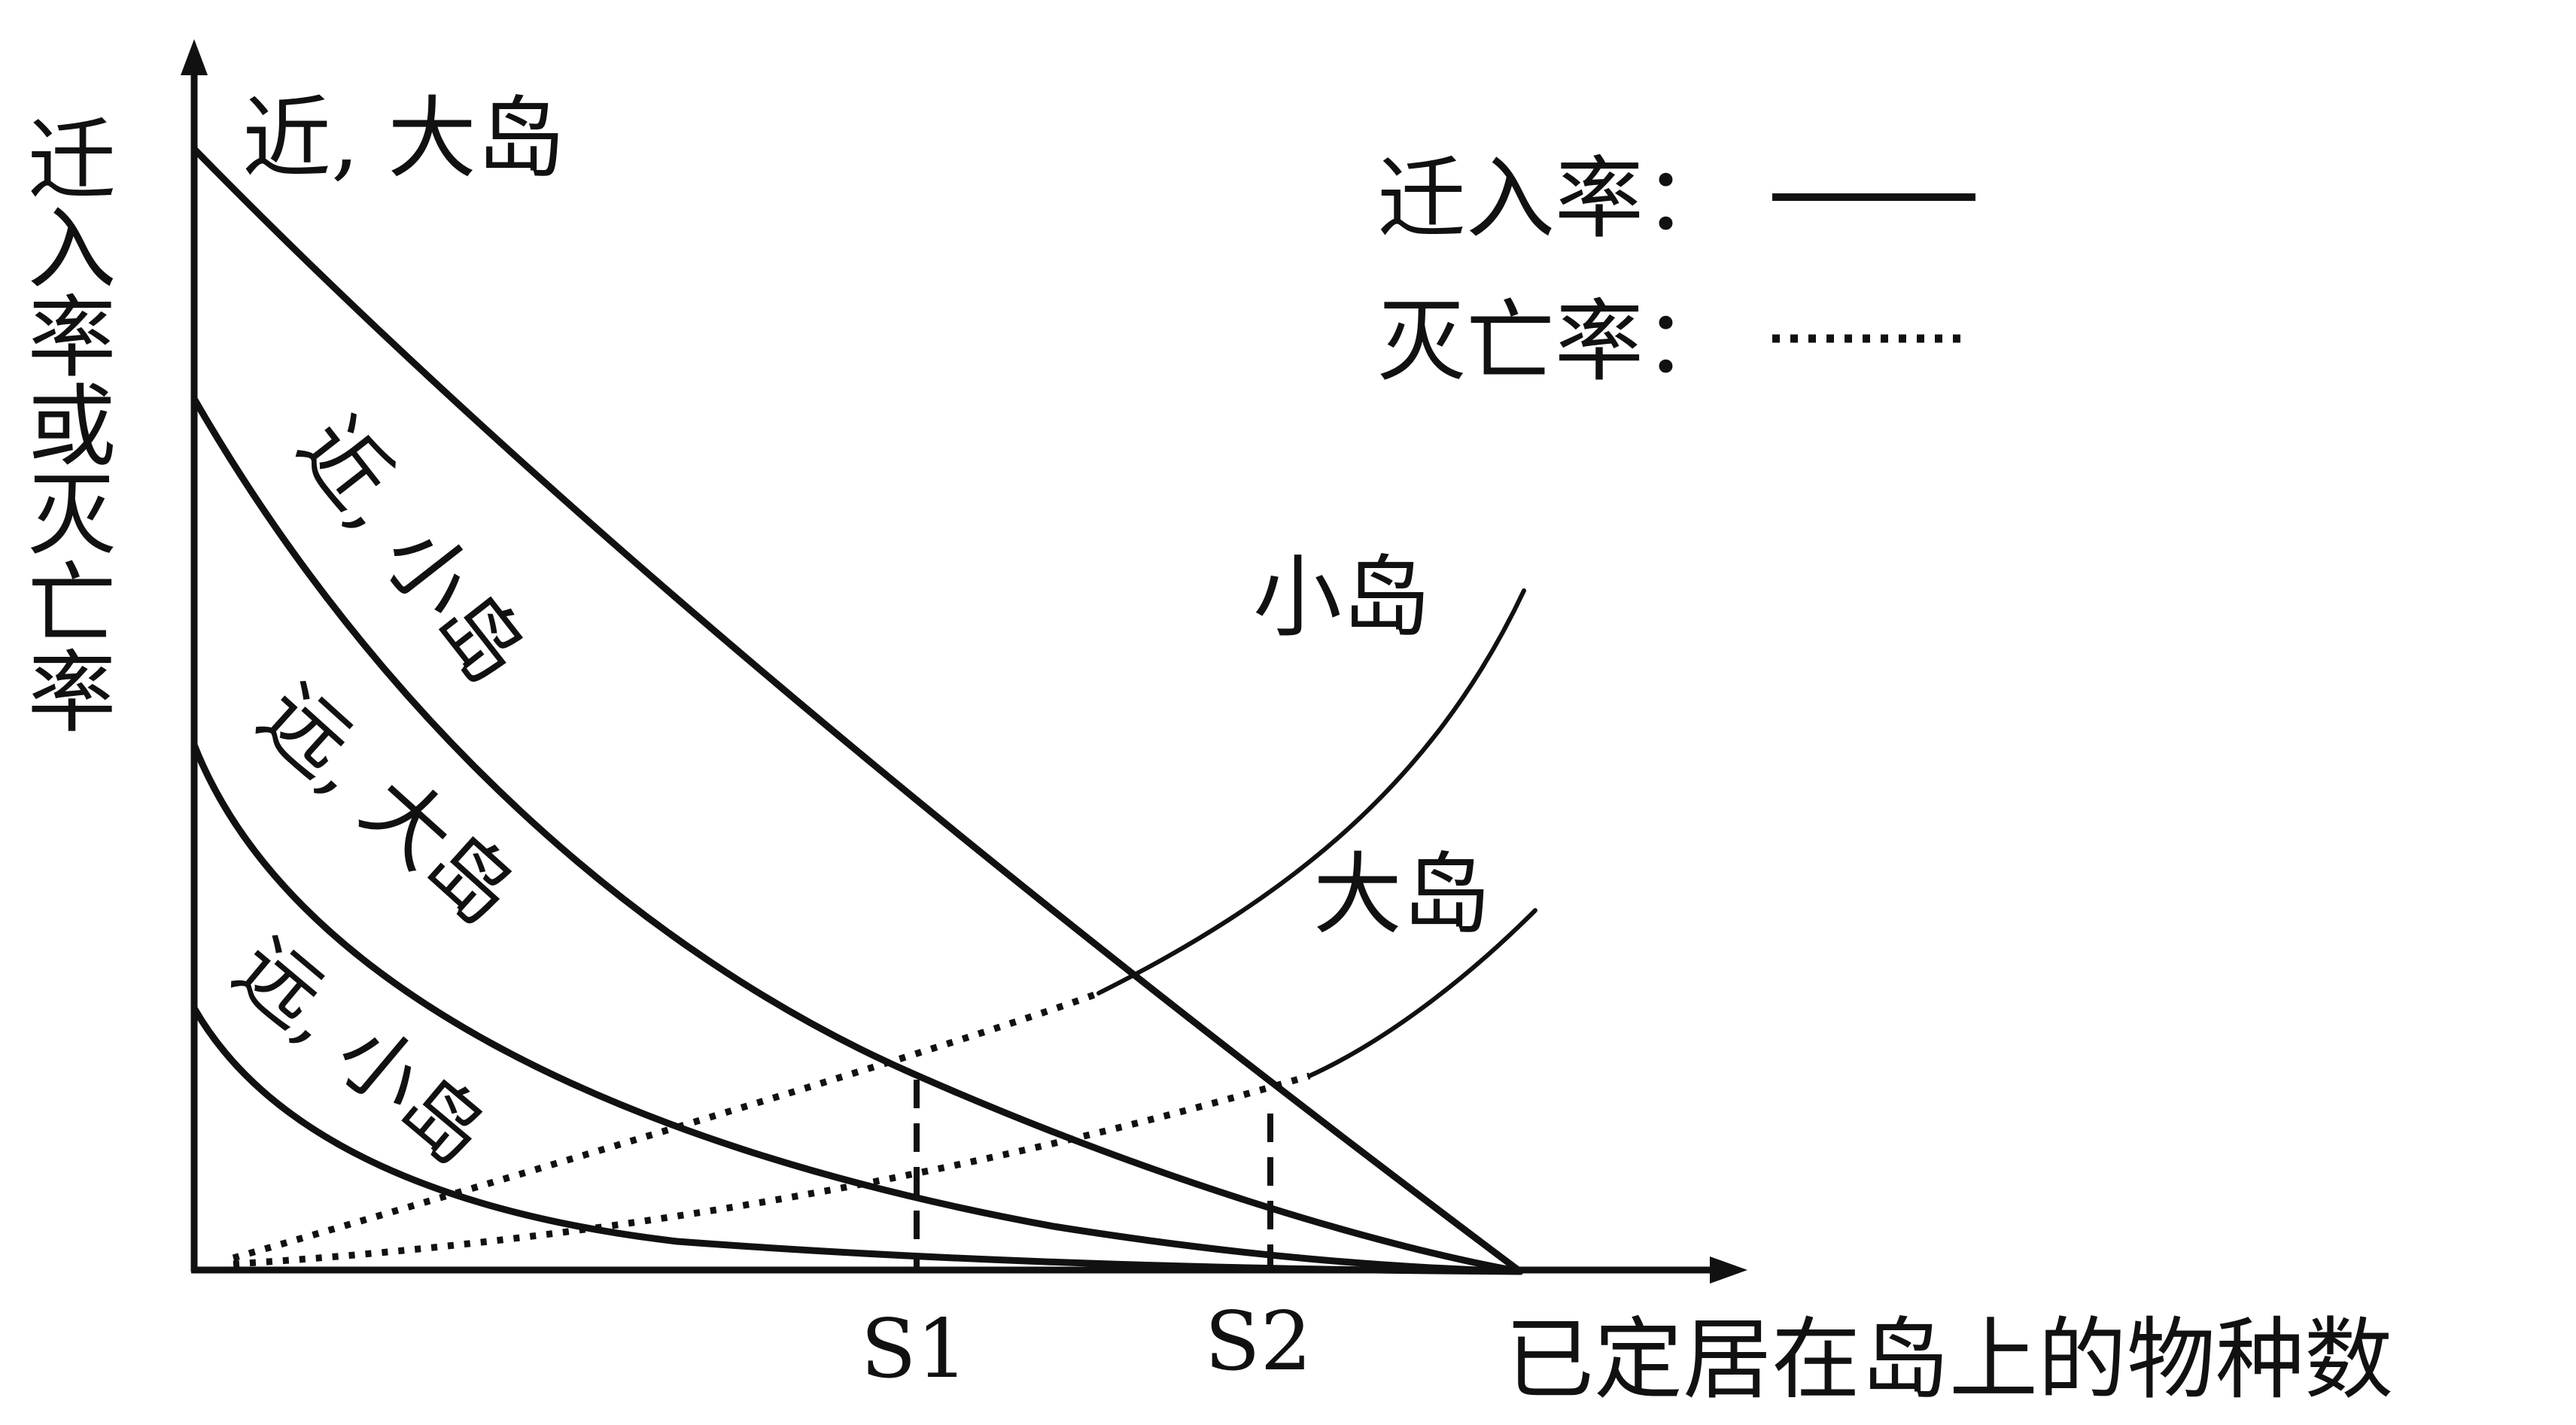  I want to click on curve-extinction-small, so click(666, 1125).